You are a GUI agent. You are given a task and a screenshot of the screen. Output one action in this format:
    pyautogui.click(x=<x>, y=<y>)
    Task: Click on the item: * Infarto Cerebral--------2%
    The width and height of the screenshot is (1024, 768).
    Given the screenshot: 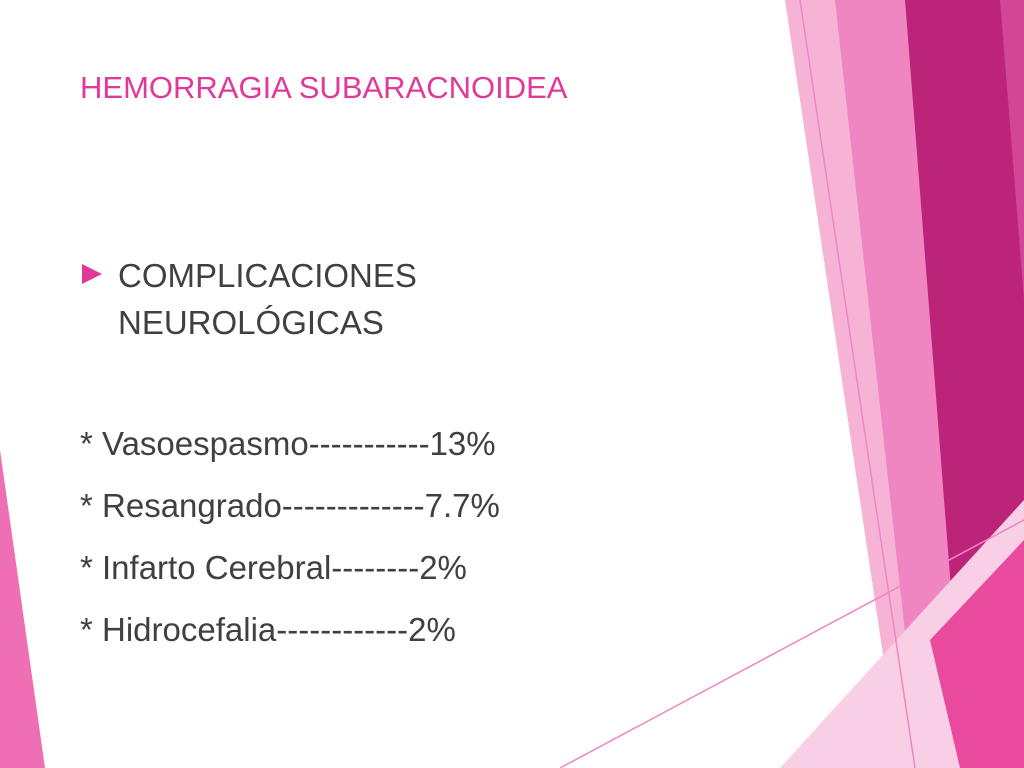 What is the action you would take?
    pyautogui.click(x=273, y=567)
    